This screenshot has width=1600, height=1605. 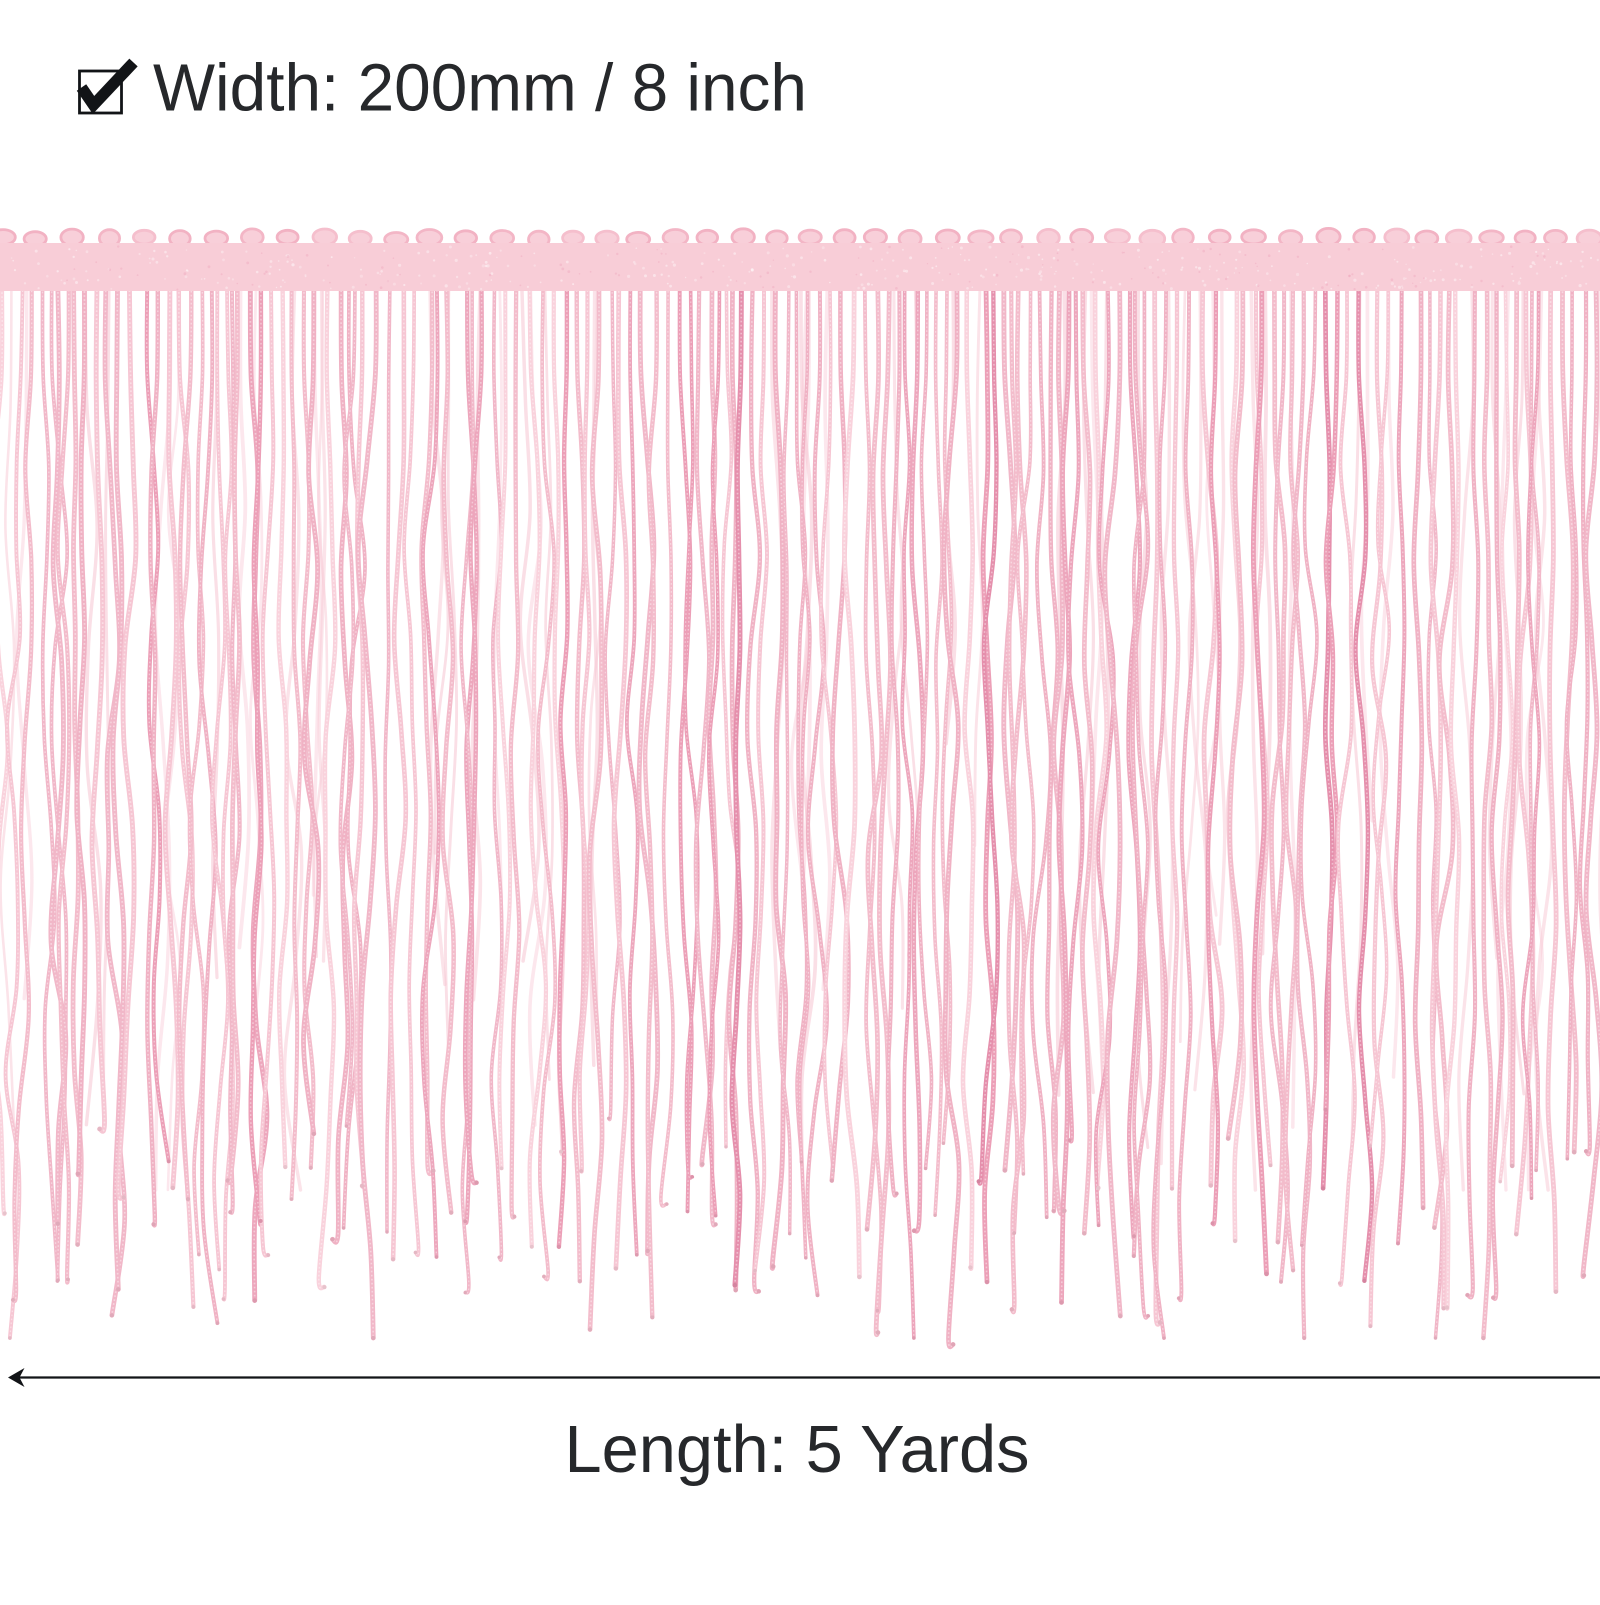 I want to click on svg-text: Length: 5 Yards, so click(x=797, y=1449).